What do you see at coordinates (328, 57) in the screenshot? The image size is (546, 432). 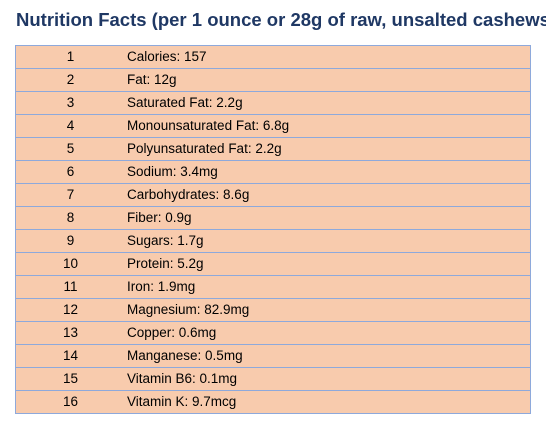 I see `row-value: Calories: 157` at bounding box center [328, 57].